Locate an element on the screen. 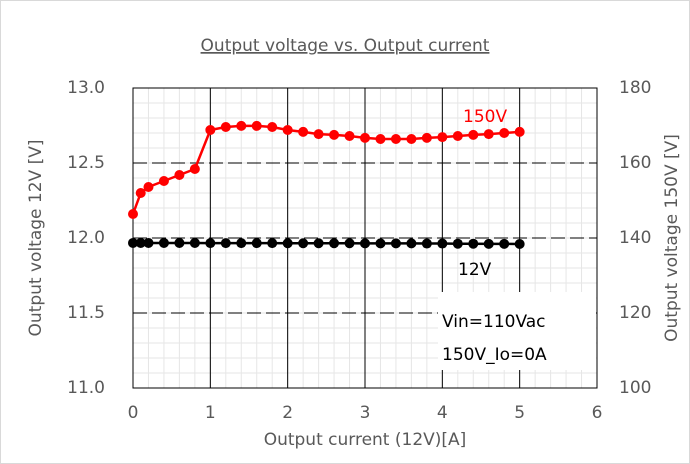  x-tick-label: 1 is located at coordinates (210, 413).